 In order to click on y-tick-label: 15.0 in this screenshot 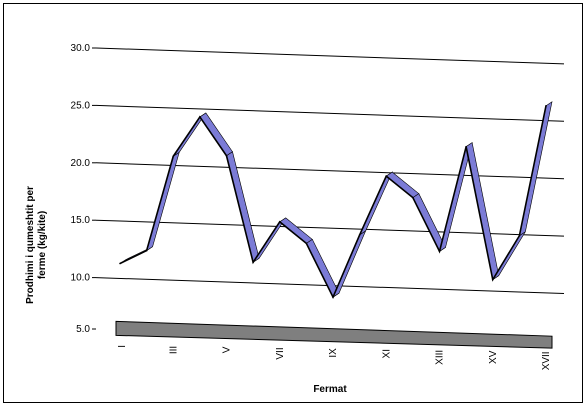, I will do `click(81, 220)`.